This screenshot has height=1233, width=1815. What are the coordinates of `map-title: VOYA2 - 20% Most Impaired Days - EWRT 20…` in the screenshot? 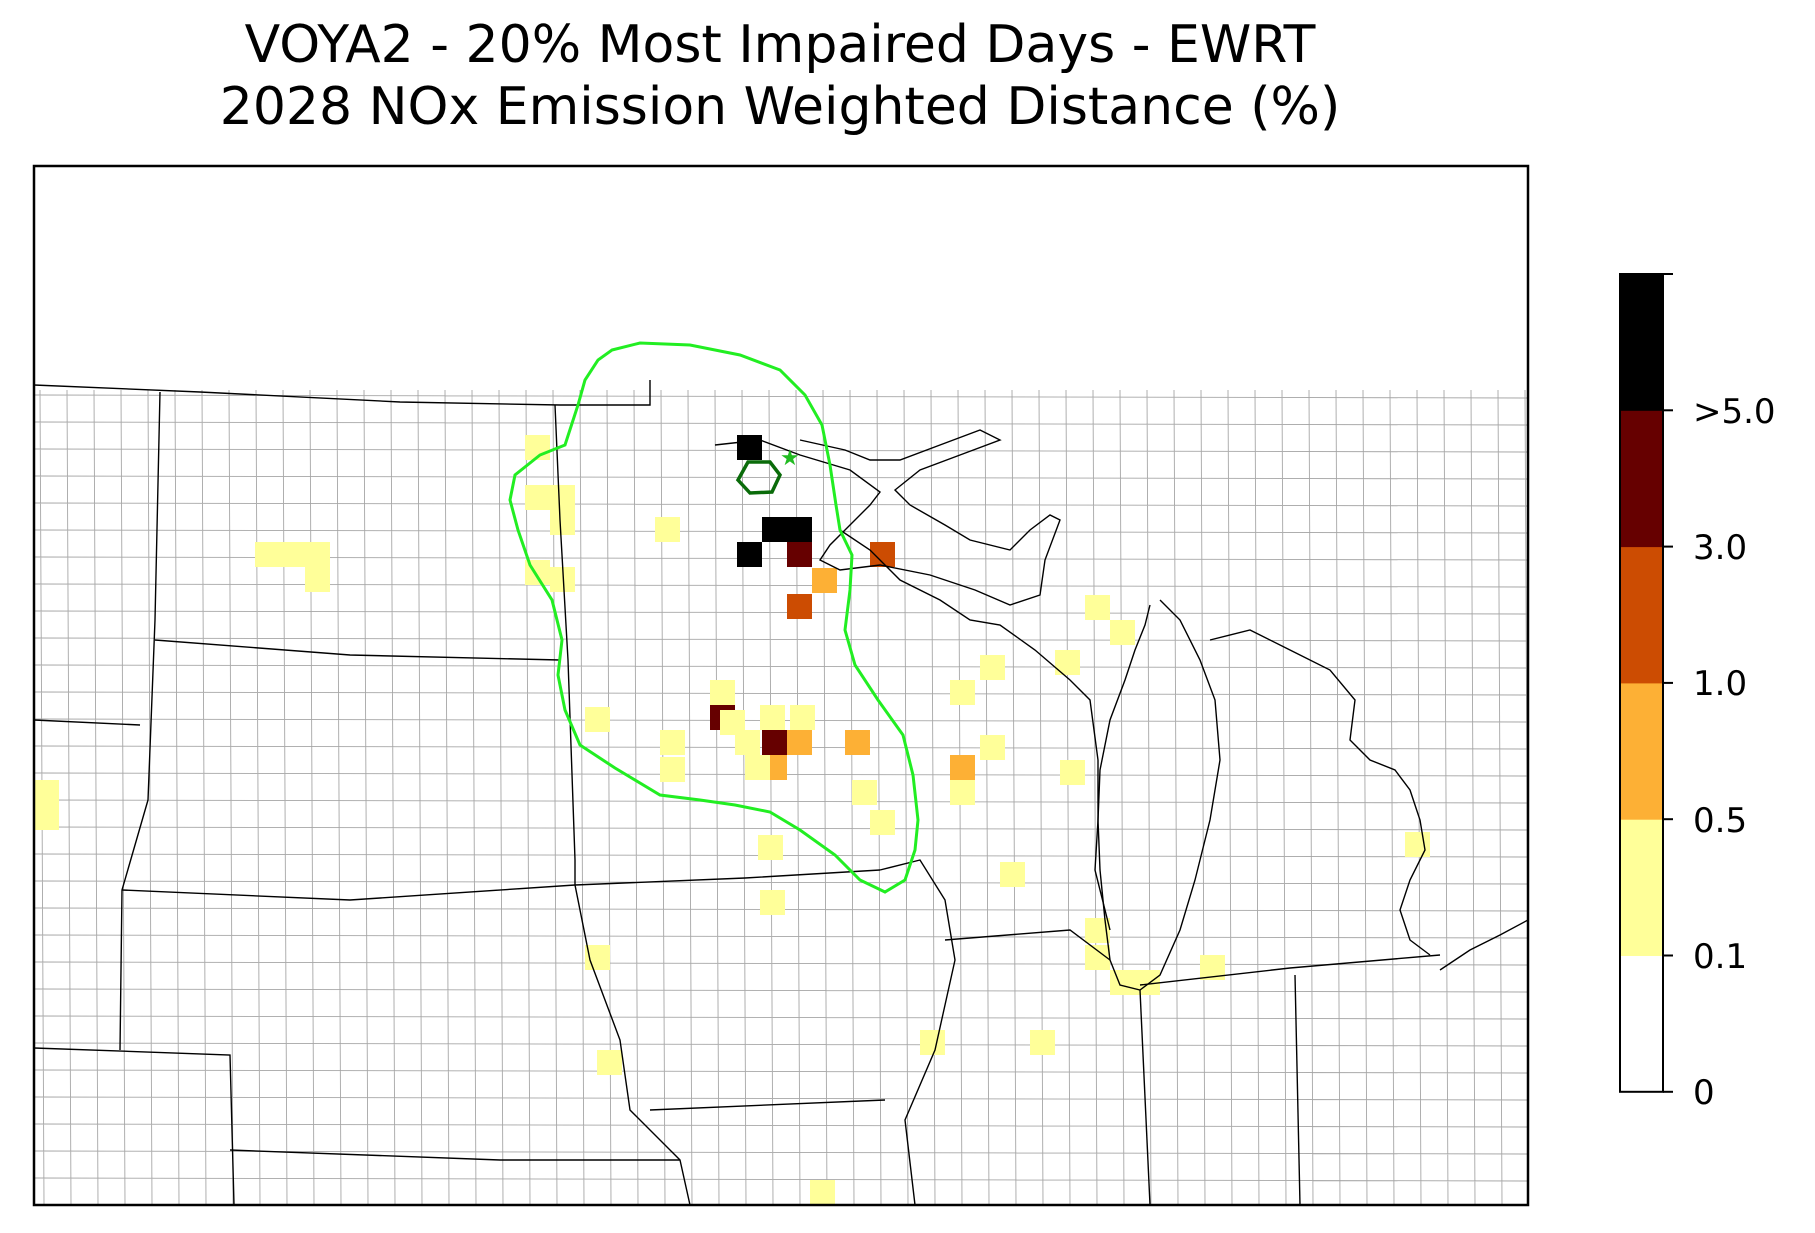 It's located at (780, 76).